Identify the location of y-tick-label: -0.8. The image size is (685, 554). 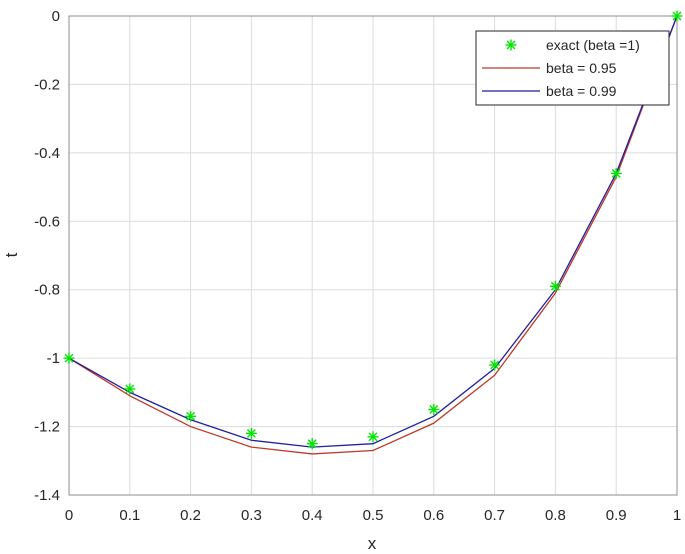
(47, 290).